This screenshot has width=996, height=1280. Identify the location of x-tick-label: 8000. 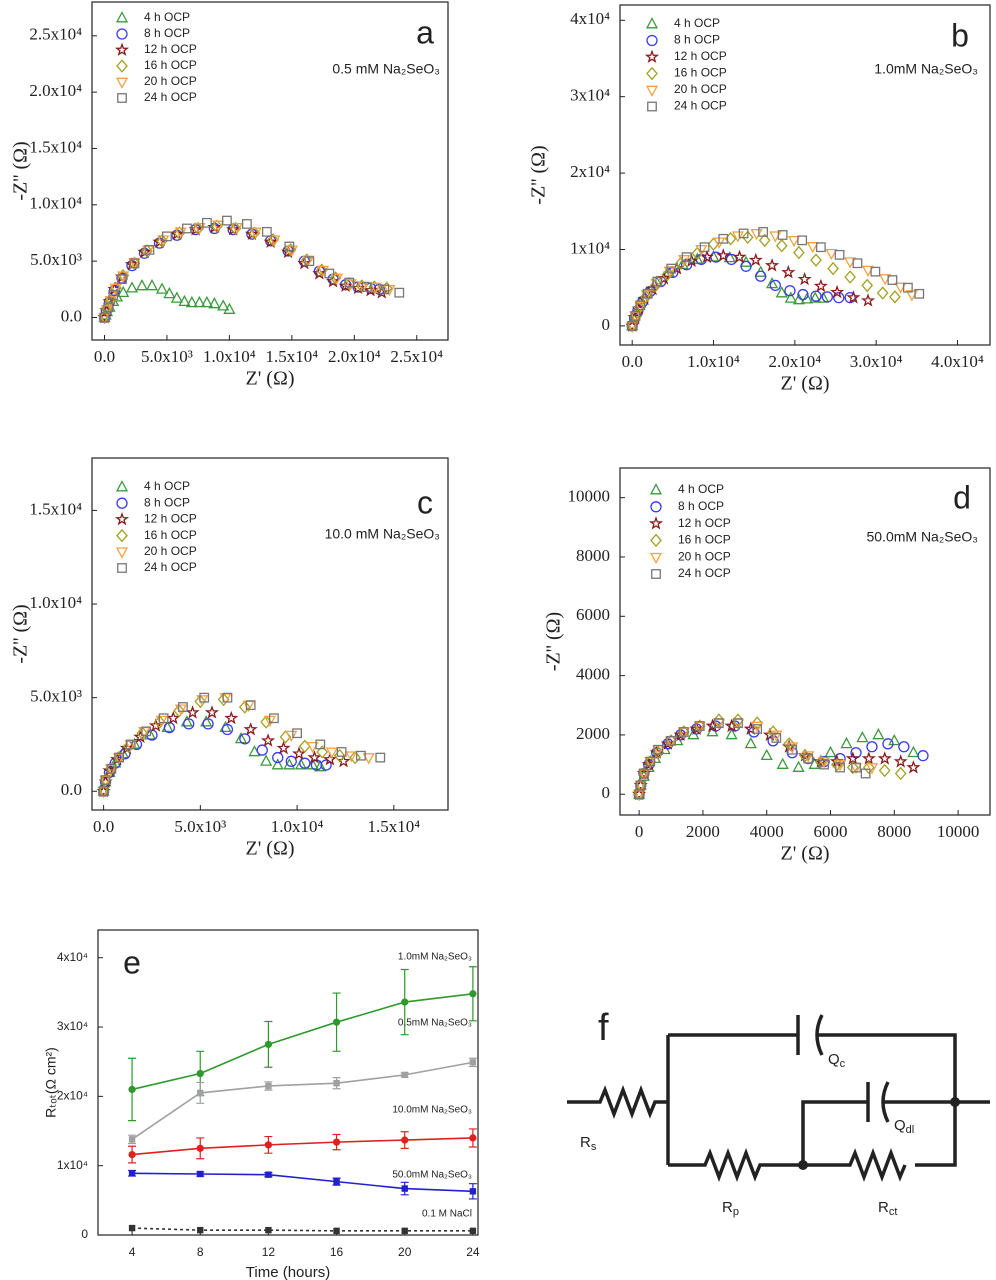
(894, 831).